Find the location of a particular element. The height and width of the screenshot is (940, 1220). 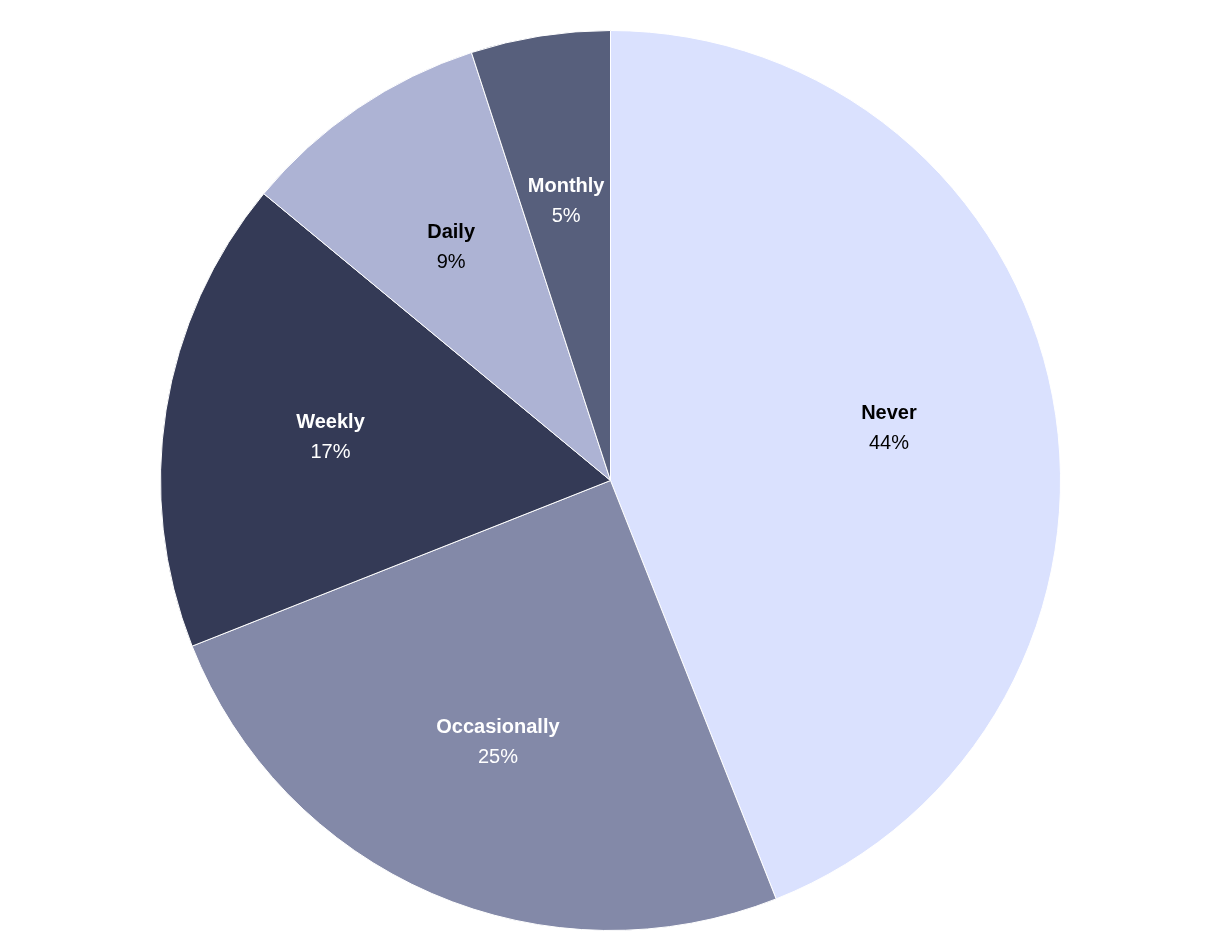

data-label: 44% is located at coordinates (889, 442).